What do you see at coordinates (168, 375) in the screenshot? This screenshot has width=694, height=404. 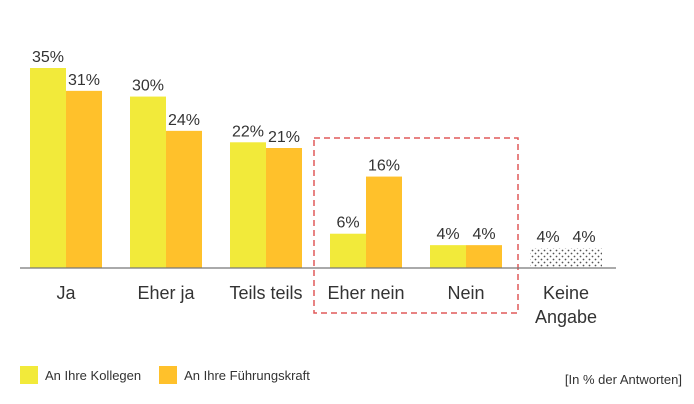 I see `legend-swatch-fuehrungskraft` at bounding box center [168, 375].